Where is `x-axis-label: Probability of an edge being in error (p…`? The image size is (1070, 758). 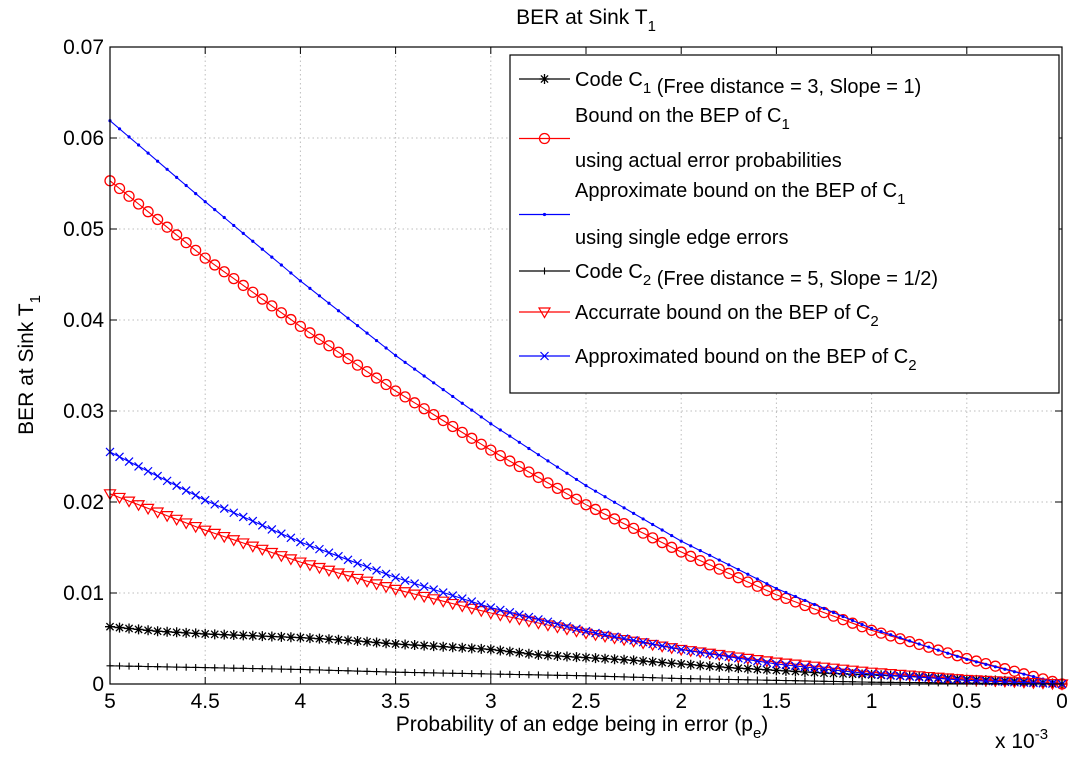
x-axis-label: Probability of an edge being in error (p… is located at coordinates (582, 727).